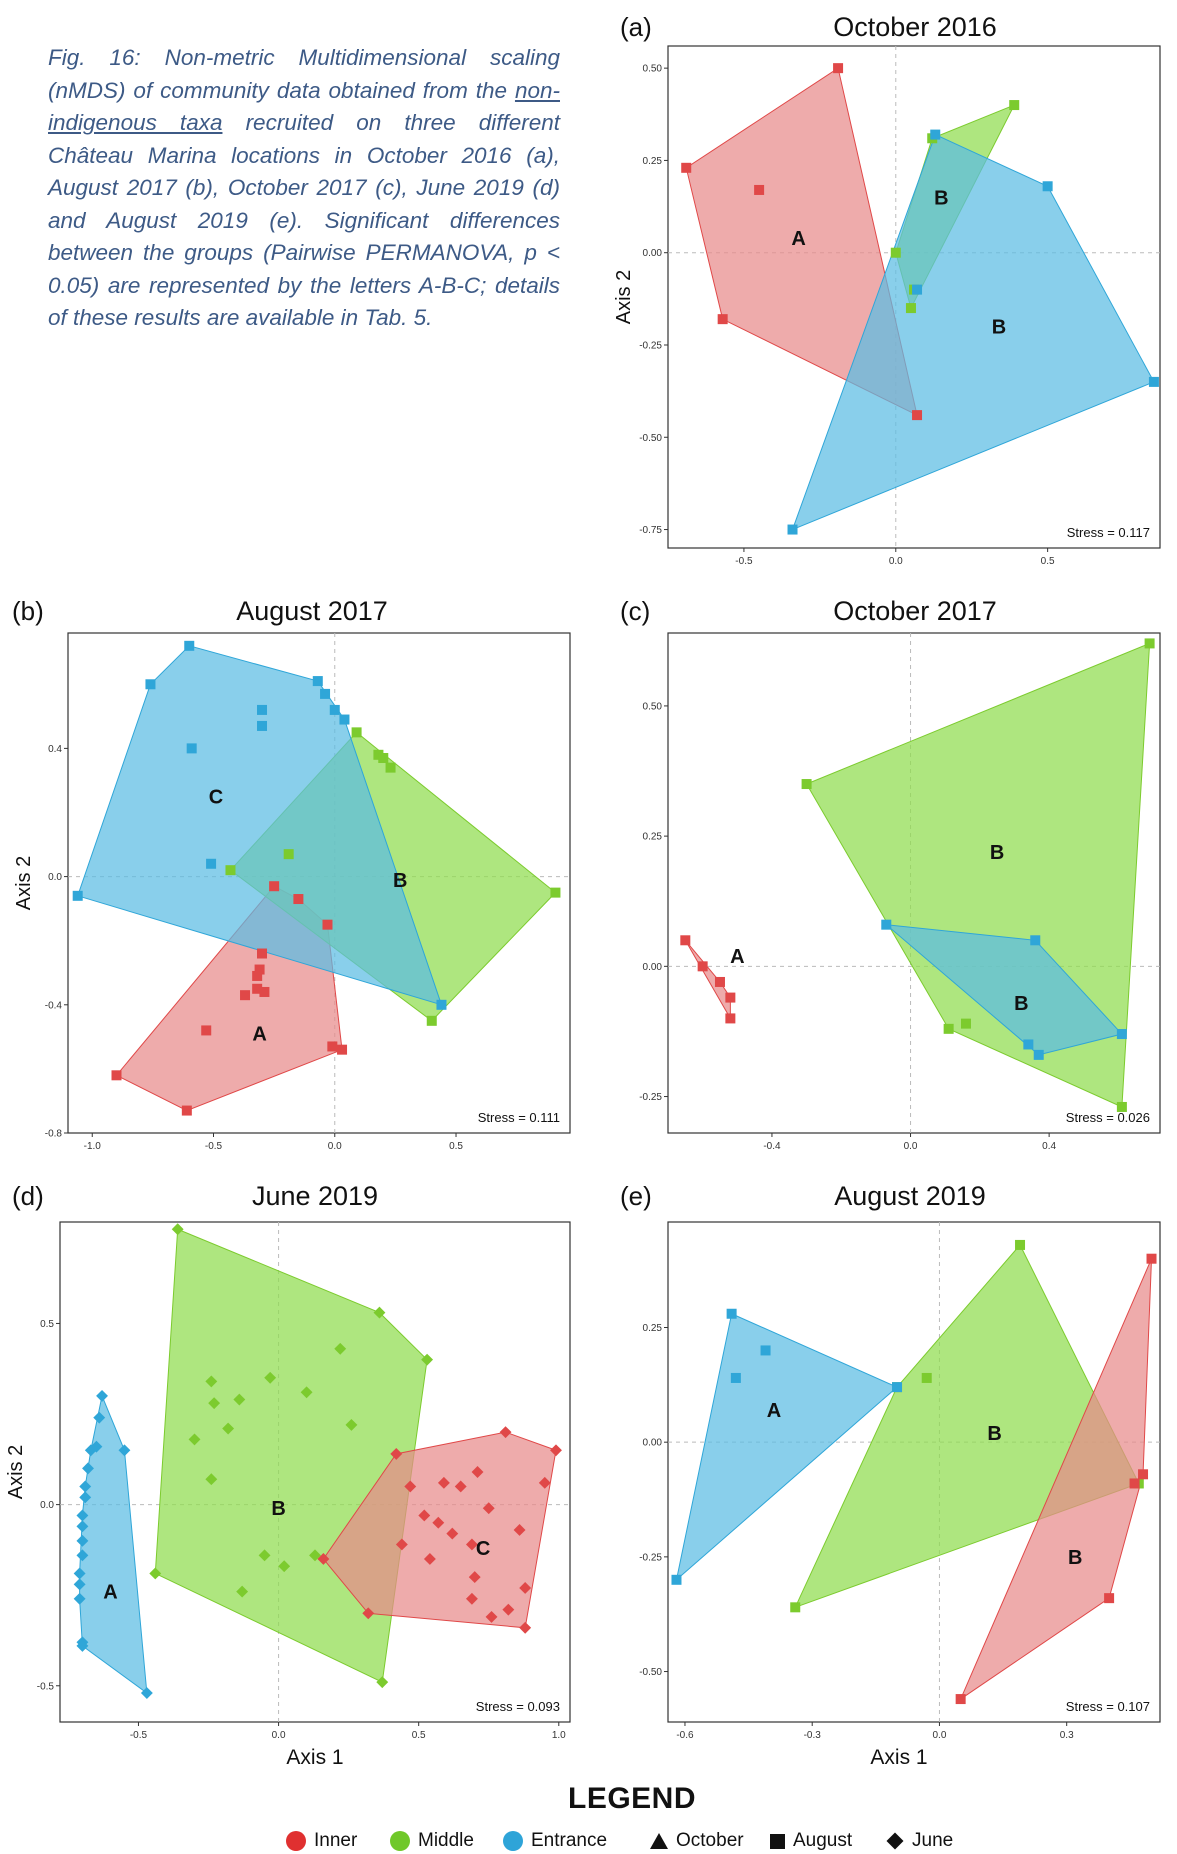  What do you see at coordinates (1067, 1735) in the screenshot?
I see `x-tick-label: 0.3` at bounding box center [1067, 1735].